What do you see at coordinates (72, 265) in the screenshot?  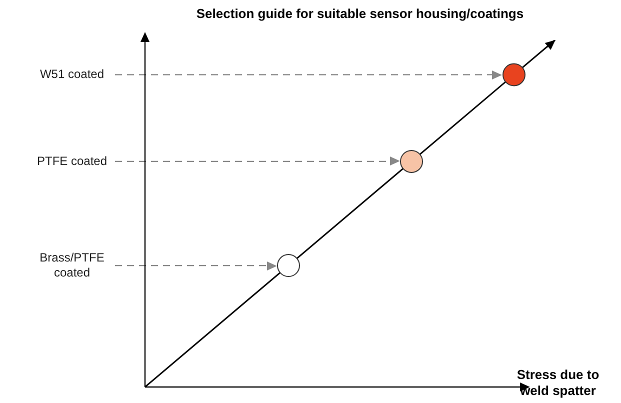 I see `text: Brass/PTFE coated` at bounding box center [72, 265].